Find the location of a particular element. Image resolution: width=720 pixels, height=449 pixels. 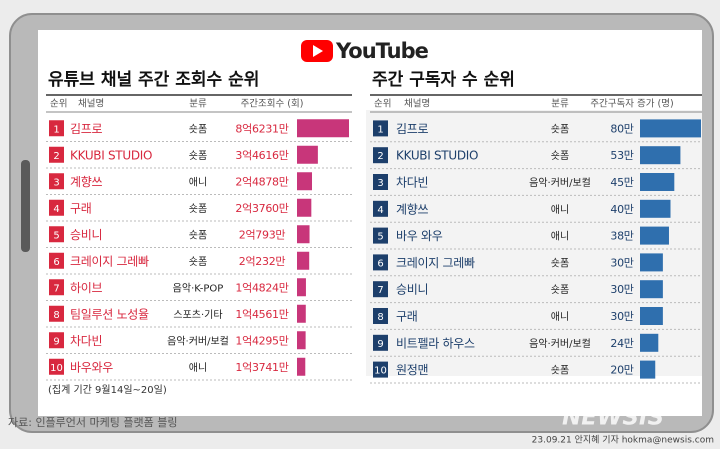

value-label: 2억793만 is located at coordinates (262, 234).